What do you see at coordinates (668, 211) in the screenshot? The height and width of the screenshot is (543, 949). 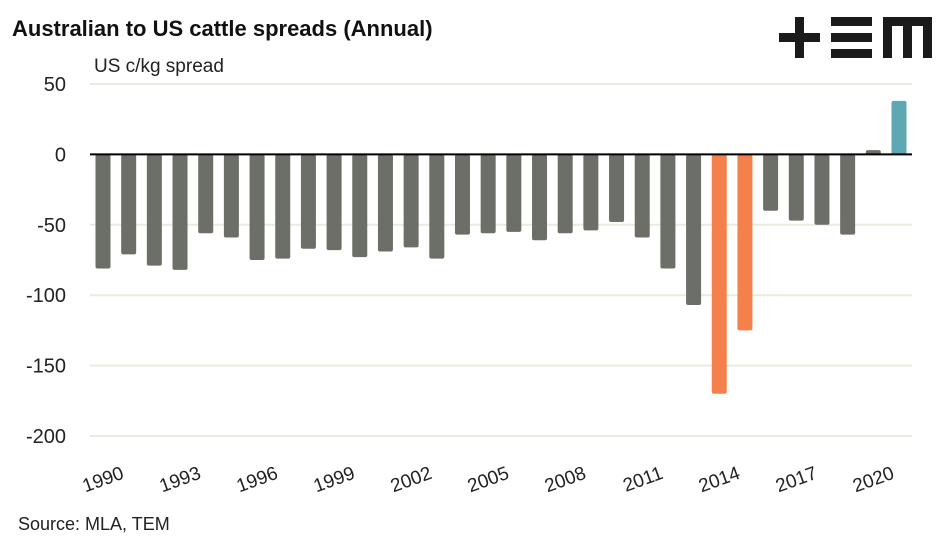 I see `bar-2012` at bounding box center [668, 211].